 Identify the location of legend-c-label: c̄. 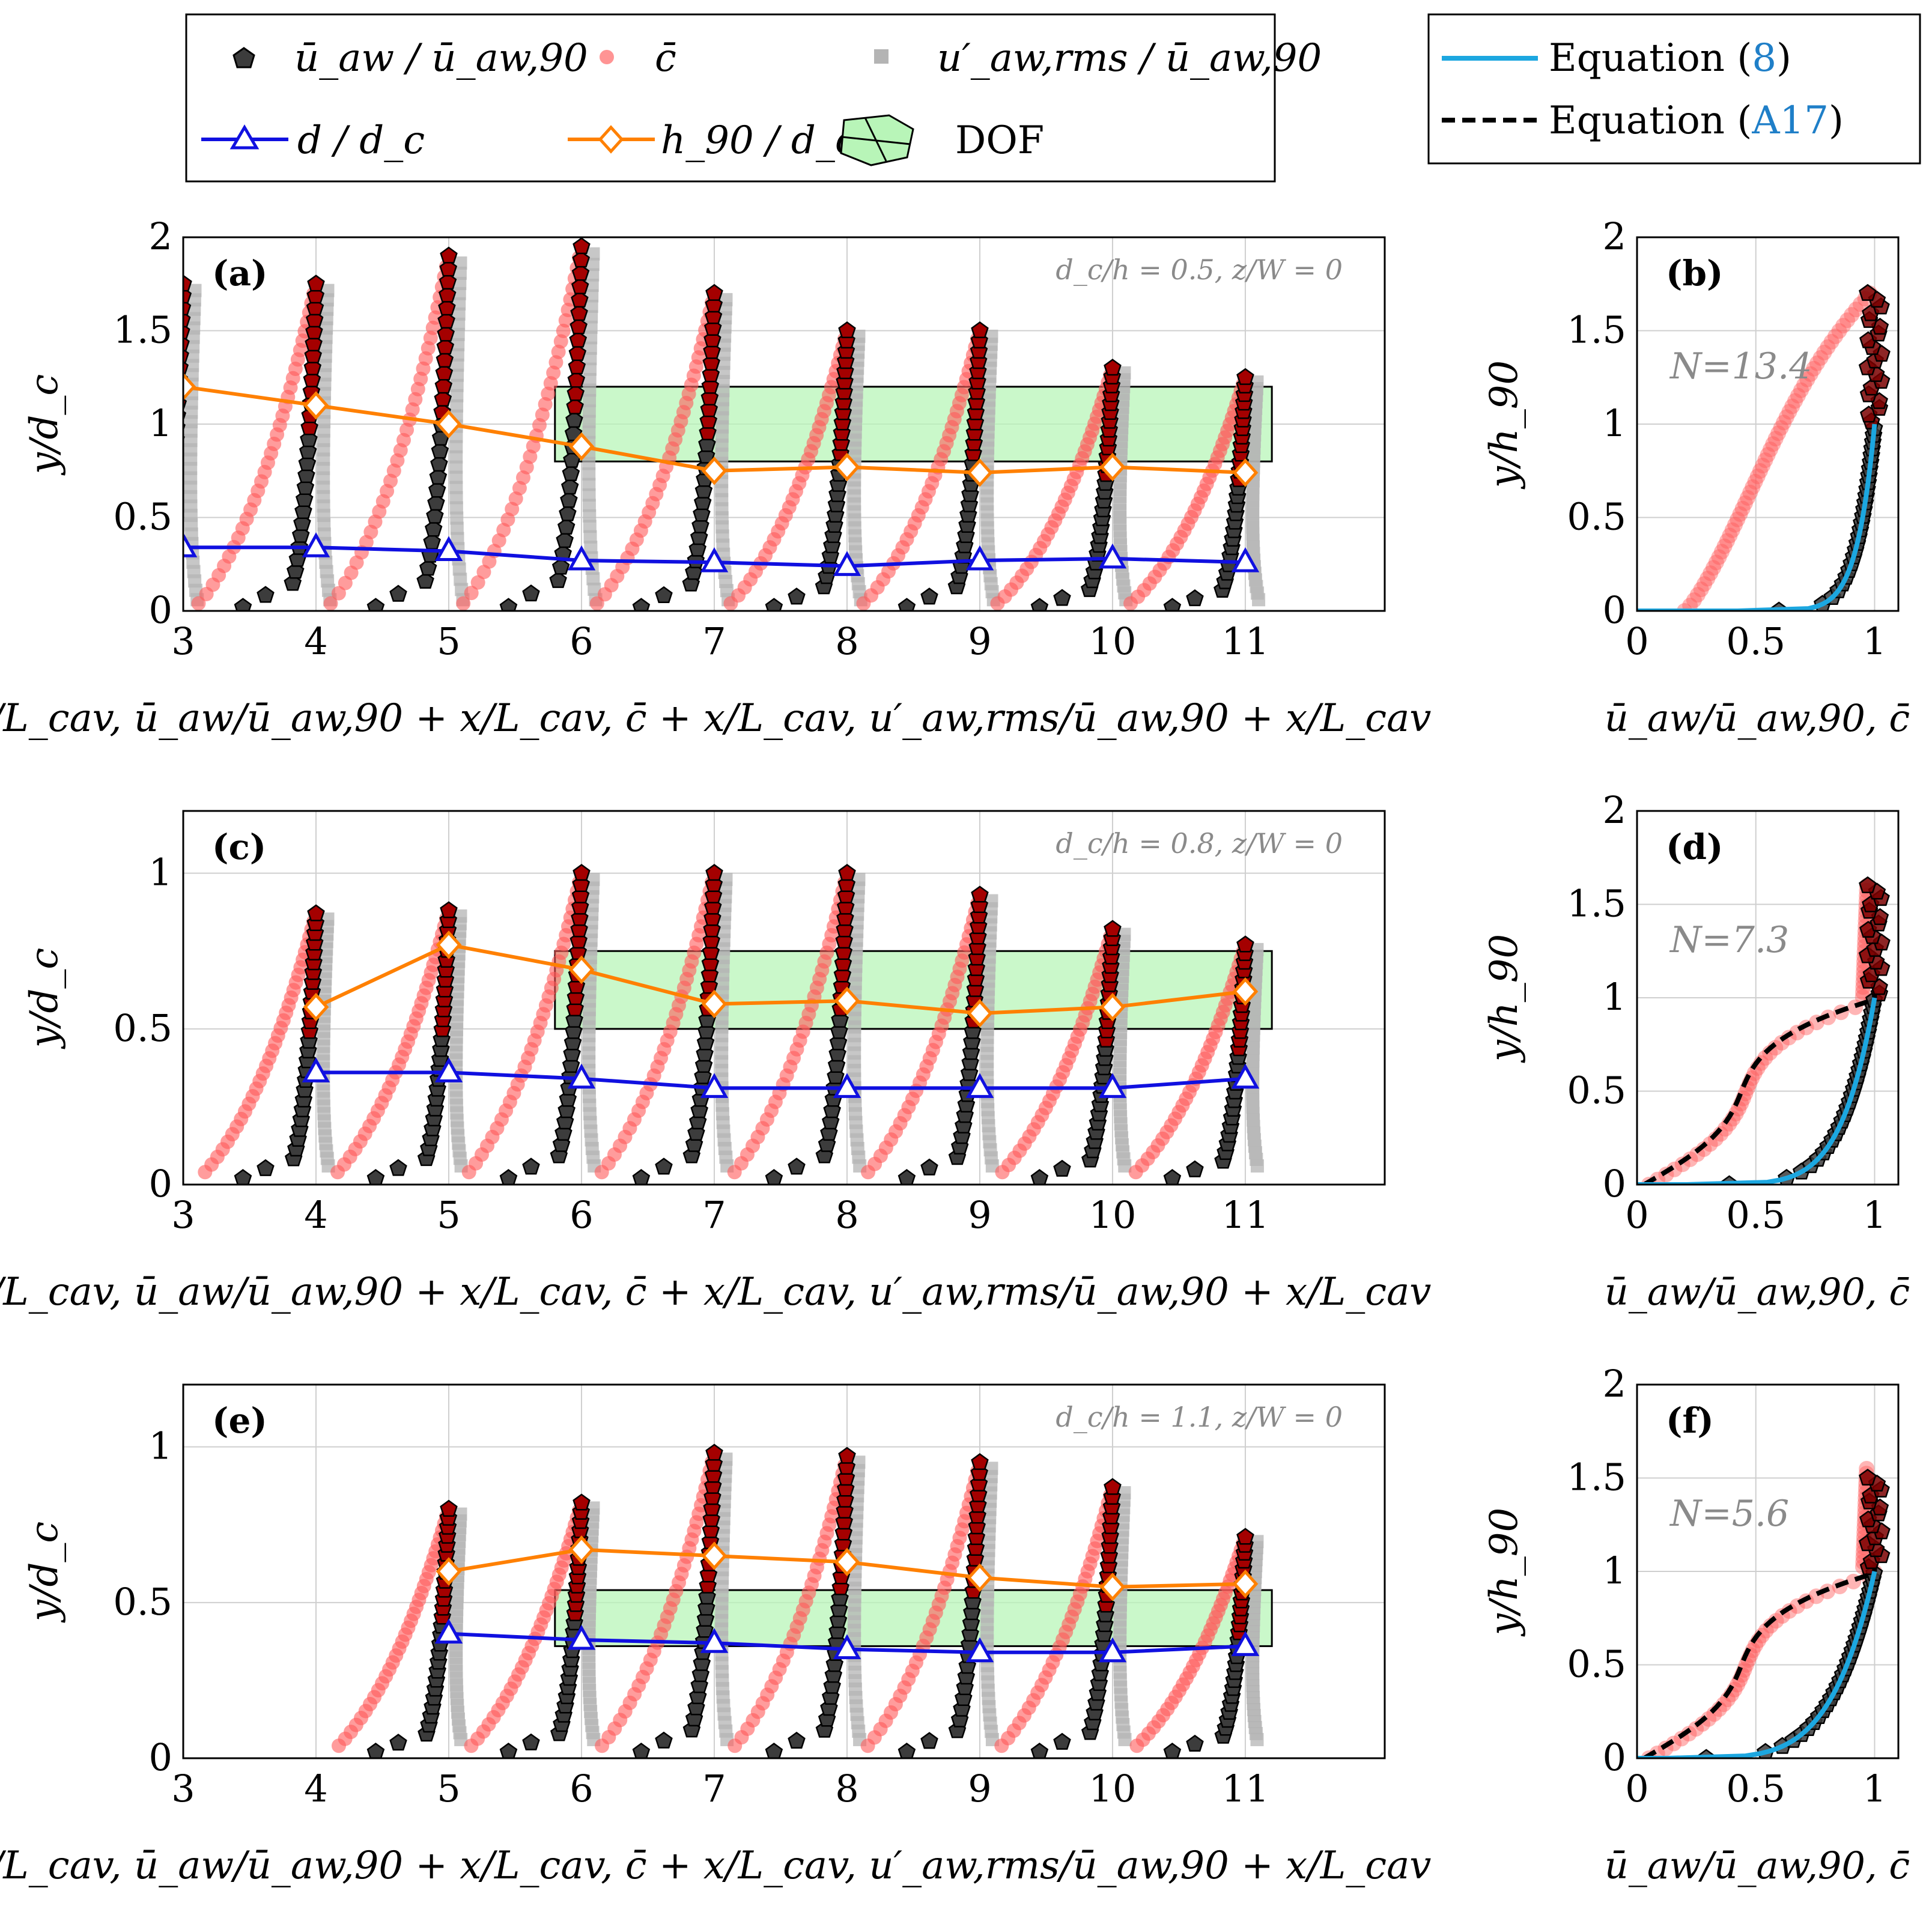
(665, 58).